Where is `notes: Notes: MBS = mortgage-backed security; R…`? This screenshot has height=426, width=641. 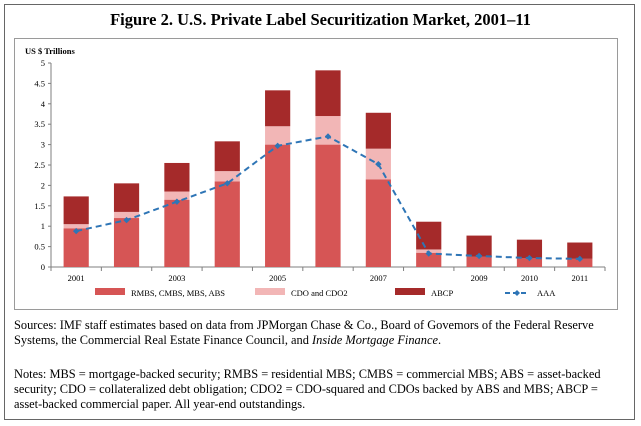 notes: Notes: MBS = mortgage-backed security; R… is located at coordinates (307, 389).